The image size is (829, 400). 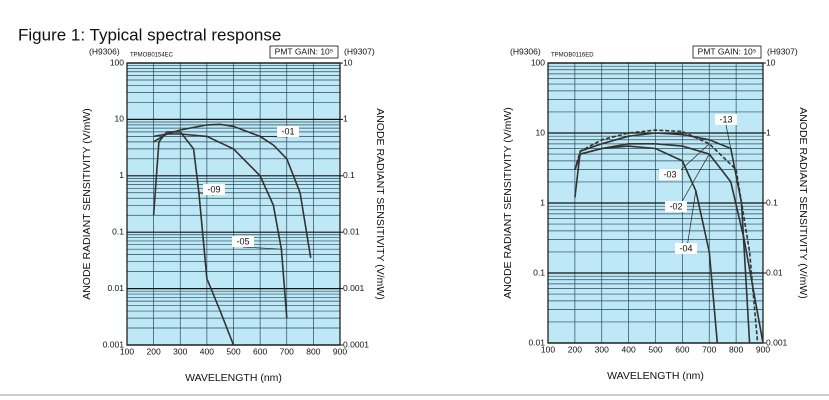 What do you see at coordinates (572, 56) in the screenshot?
I see `code-label: TPMOB0116ED` at bounding box center [572, 56].